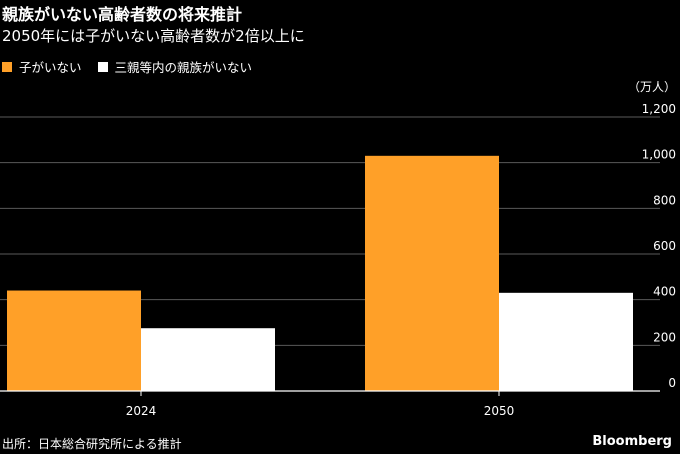  What do you see at coordinates (659, 109) in the screenshot?
I see `y-tick-label: 1,200` at bounding box center [659, 109].